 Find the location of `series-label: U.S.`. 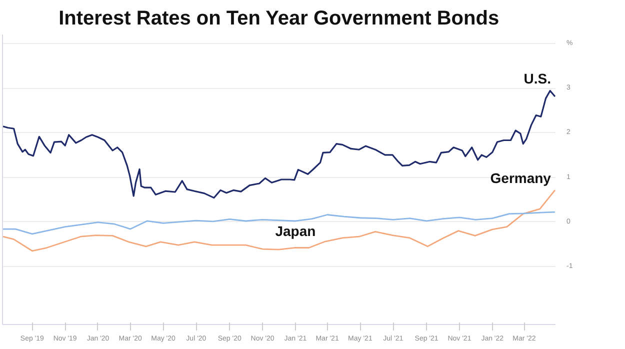

series-label: U.S. is located at coordinates (537, 78).